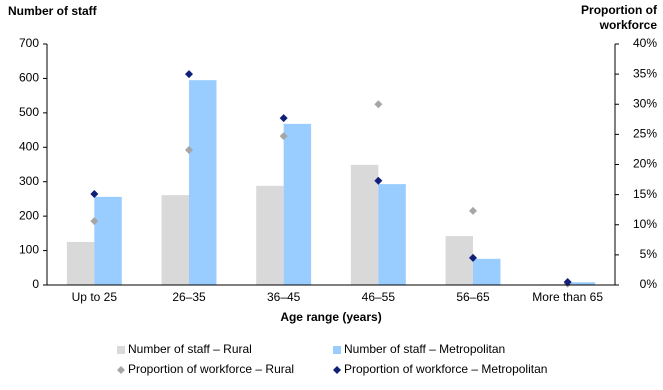 This screenshot has width=663, height=390. I want to click on x-tick-label: 36–45, so click(284, 297).